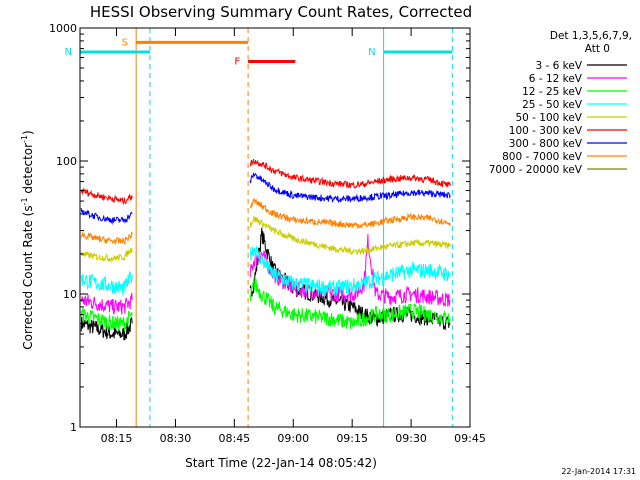  What do you see at coordinates (352, 438) in the screenshot?
I see `x-tick-label: 09:15` at bounding box center [352, 438].